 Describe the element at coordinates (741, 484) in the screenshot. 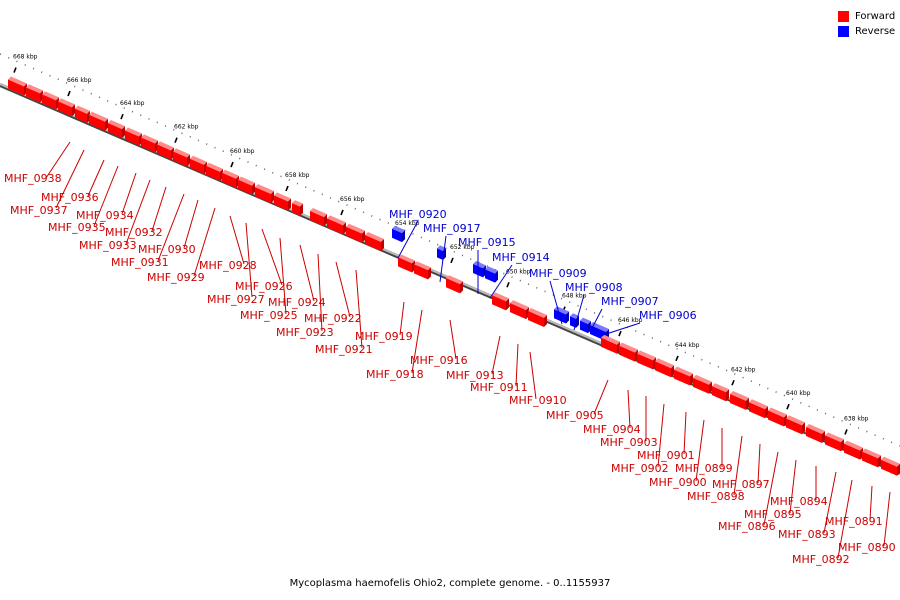

I see `gene-label: MHF_0897` at that location.